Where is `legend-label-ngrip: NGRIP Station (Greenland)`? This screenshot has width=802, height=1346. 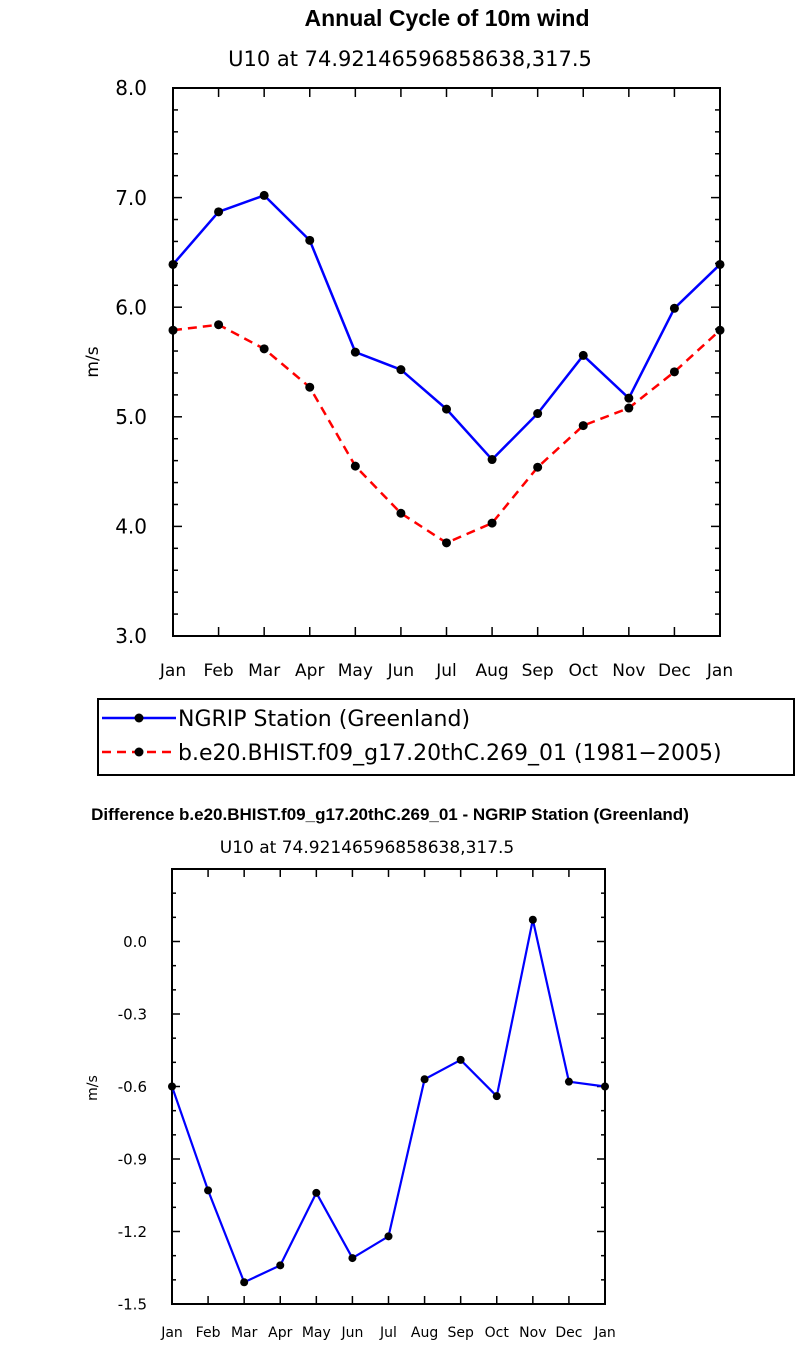
legend-label-ngrip: NGRIP Station (Greenland) is located at coordinates (324, 719).